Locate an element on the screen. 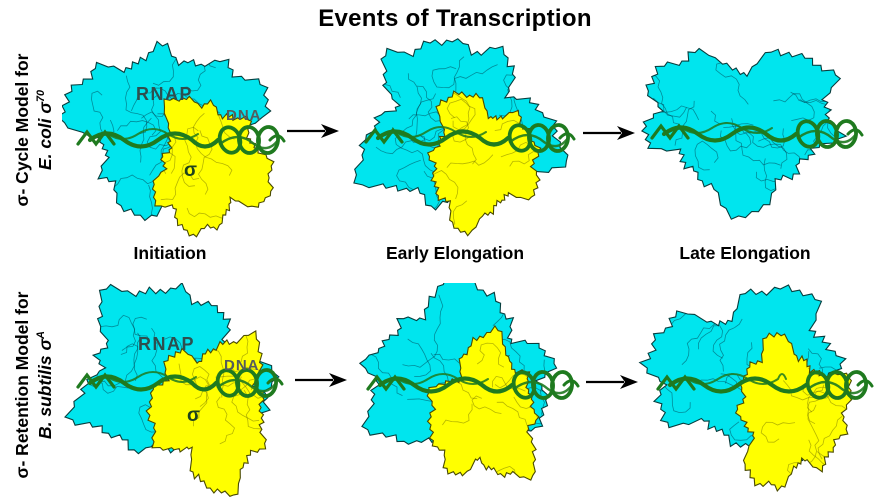 This screenshot has width=881, height=503. model-retention-organism: B. subtilis σ is located at coordinates (44, 388).